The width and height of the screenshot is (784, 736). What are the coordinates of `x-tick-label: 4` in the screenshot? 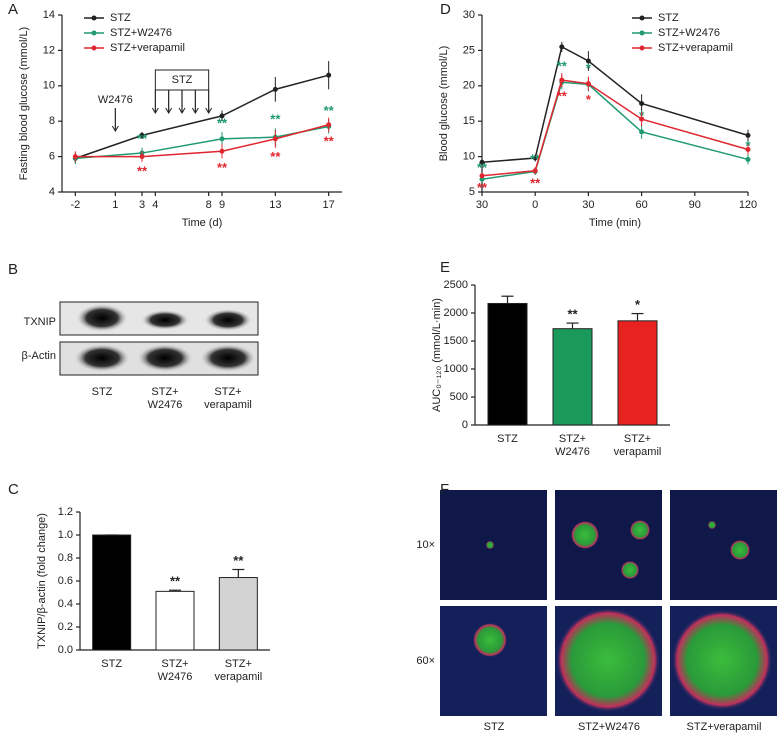 It's located at (155, 205).